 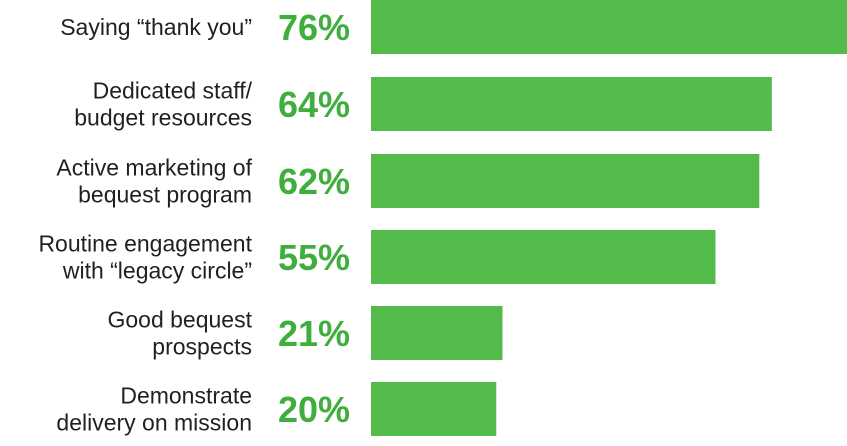 I want to click on category-label: bequest program, so click(x=165, y=195).